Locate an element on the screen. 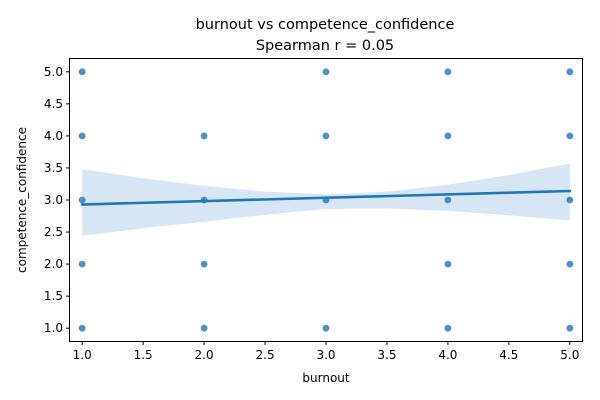 This screenshot has width=600, height=400. y-tick-label: 3.0 is located at coordinates (53, 200).